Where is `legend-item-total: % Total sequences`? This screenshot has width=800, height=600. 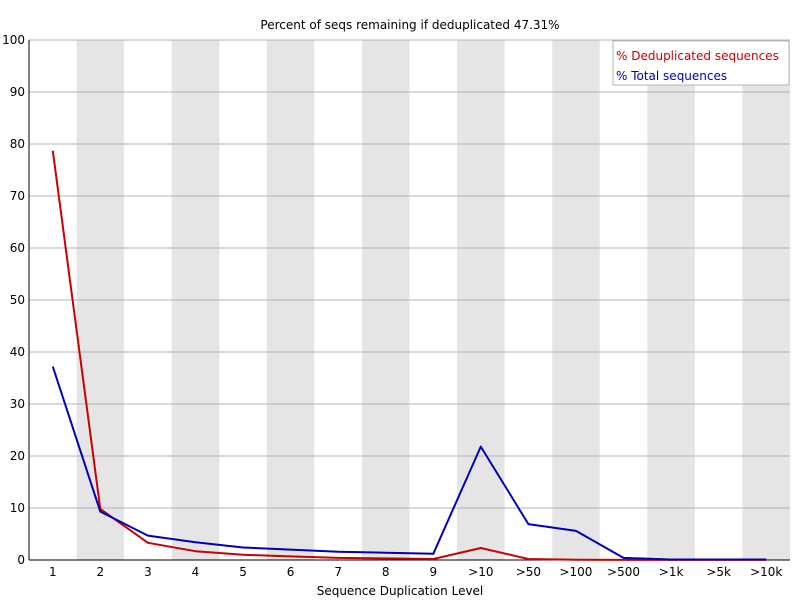 legend-item-total: % Total sequences is located at coordinates (671, 76).